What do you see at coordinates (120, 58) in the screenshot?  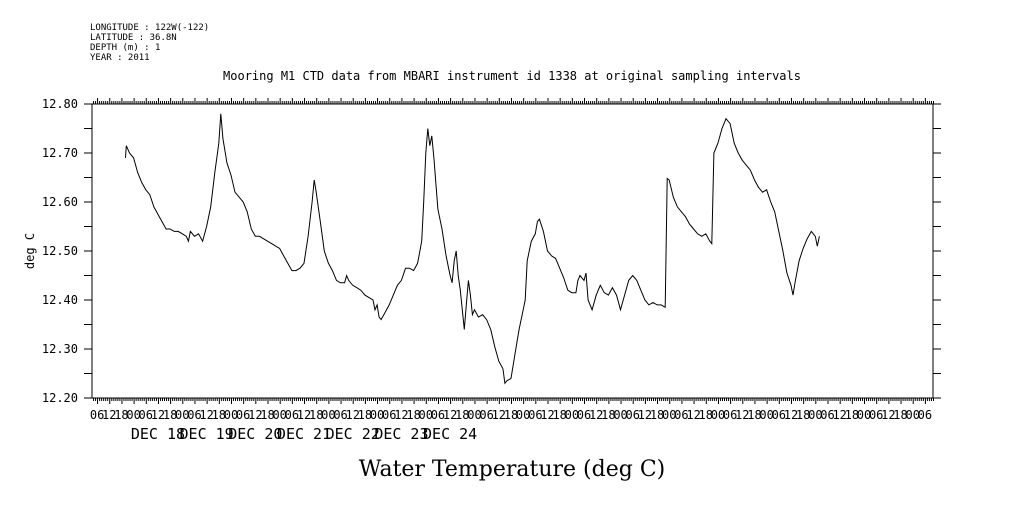 I see `year-label: YEAR : 2011` at bounding box center [120, 58].